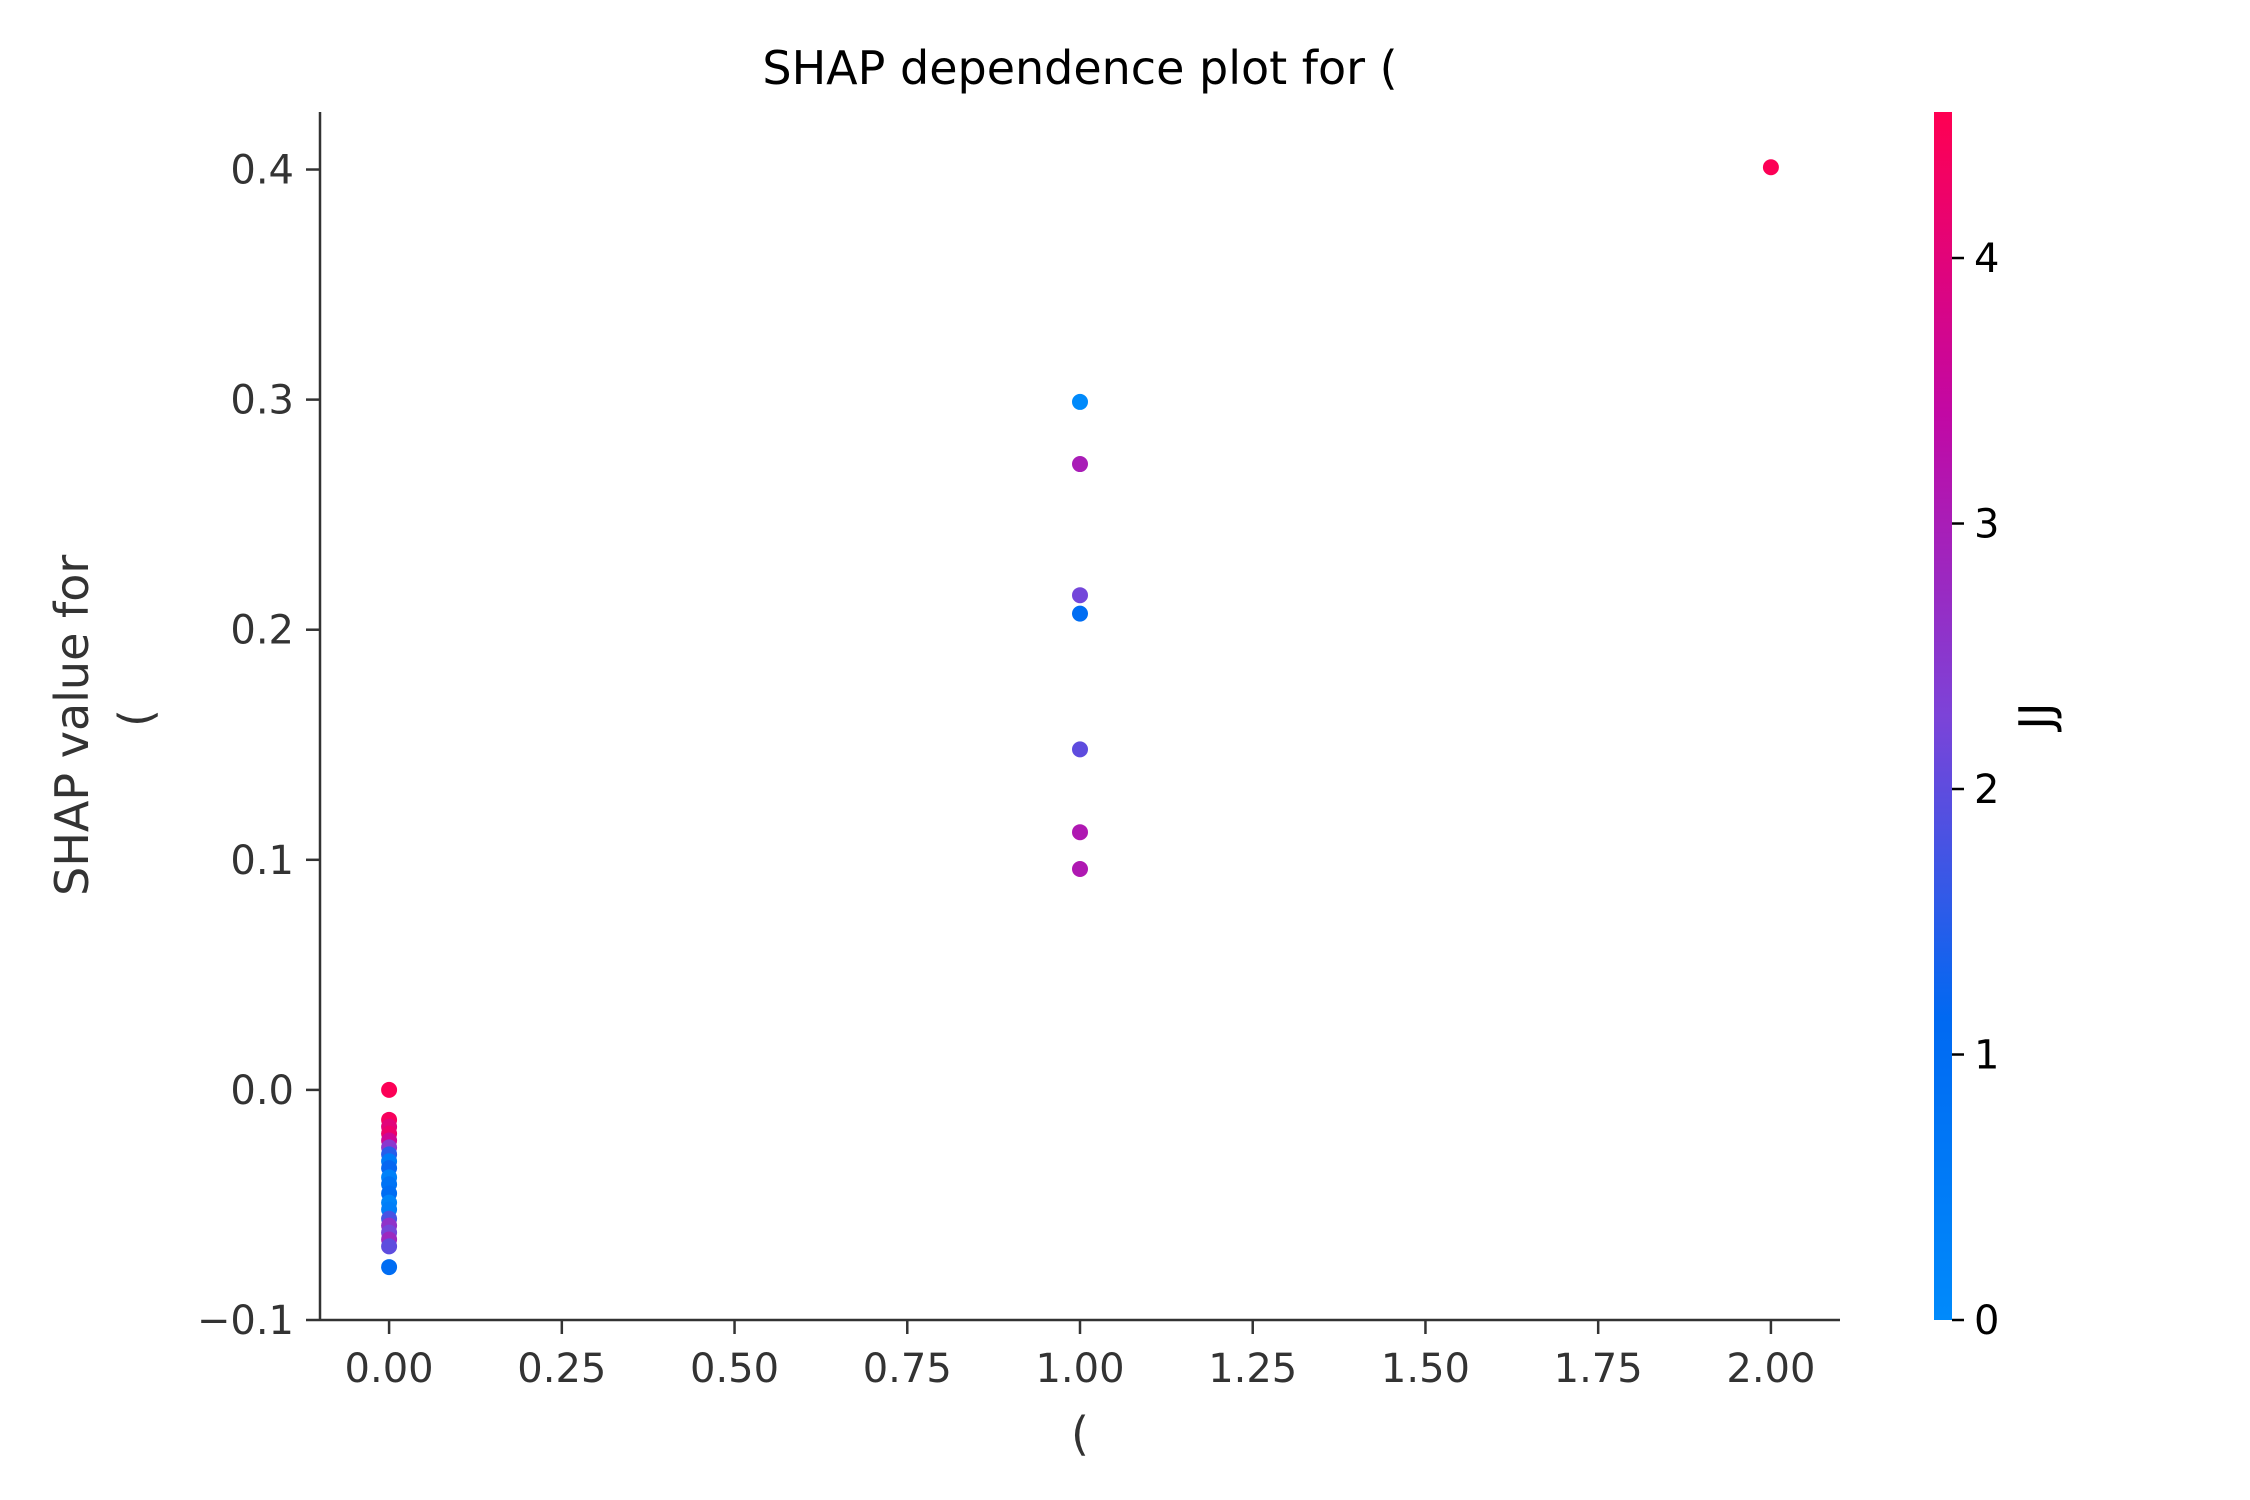  Describe the element at coordinates (245, 1321) in the screenshot. I see `y-tick-label: −0.1` at that location.